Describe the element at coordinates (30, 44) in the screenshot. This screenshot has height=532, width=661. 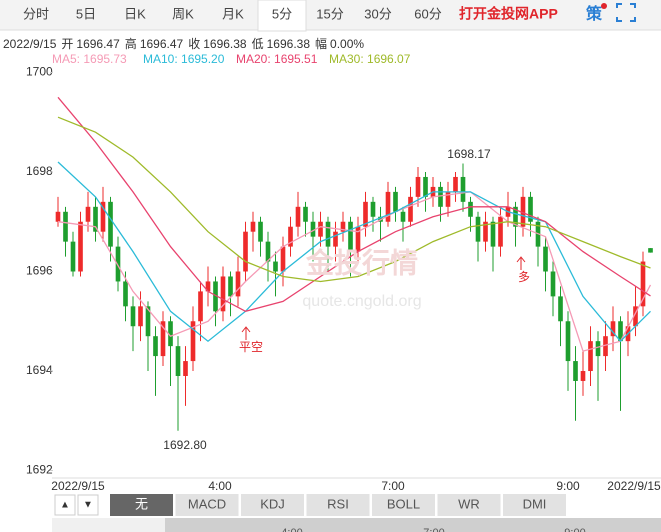
I see `quote-date: 2022/9/15` at that location.